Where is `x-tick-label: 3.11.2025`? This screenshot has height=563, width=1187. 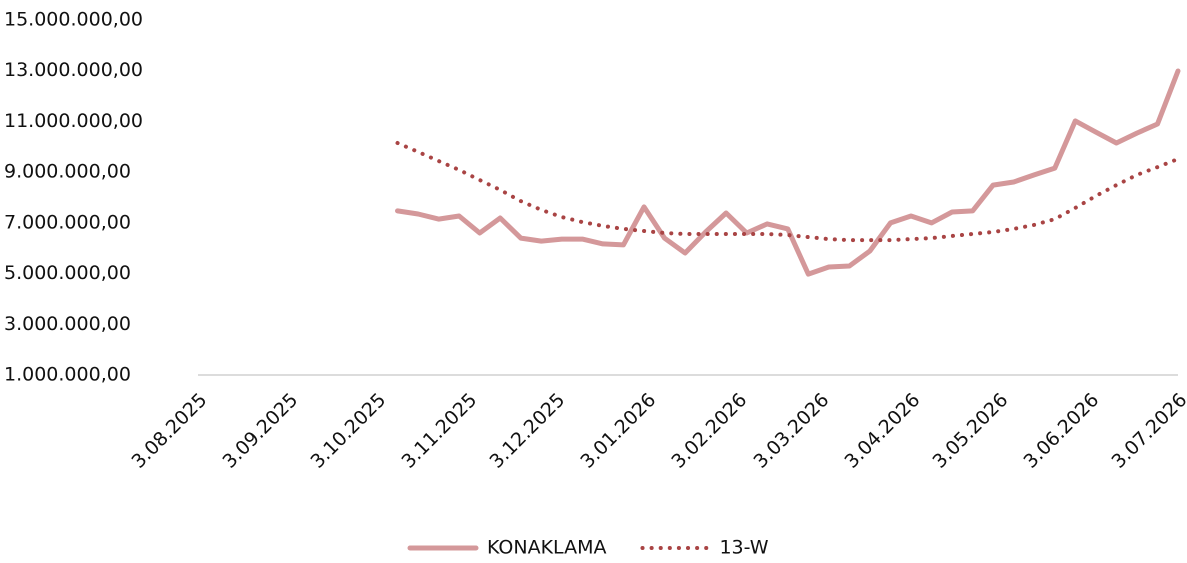 x-tick-label: 3.11.2025 is located at coordinates (439, 431).